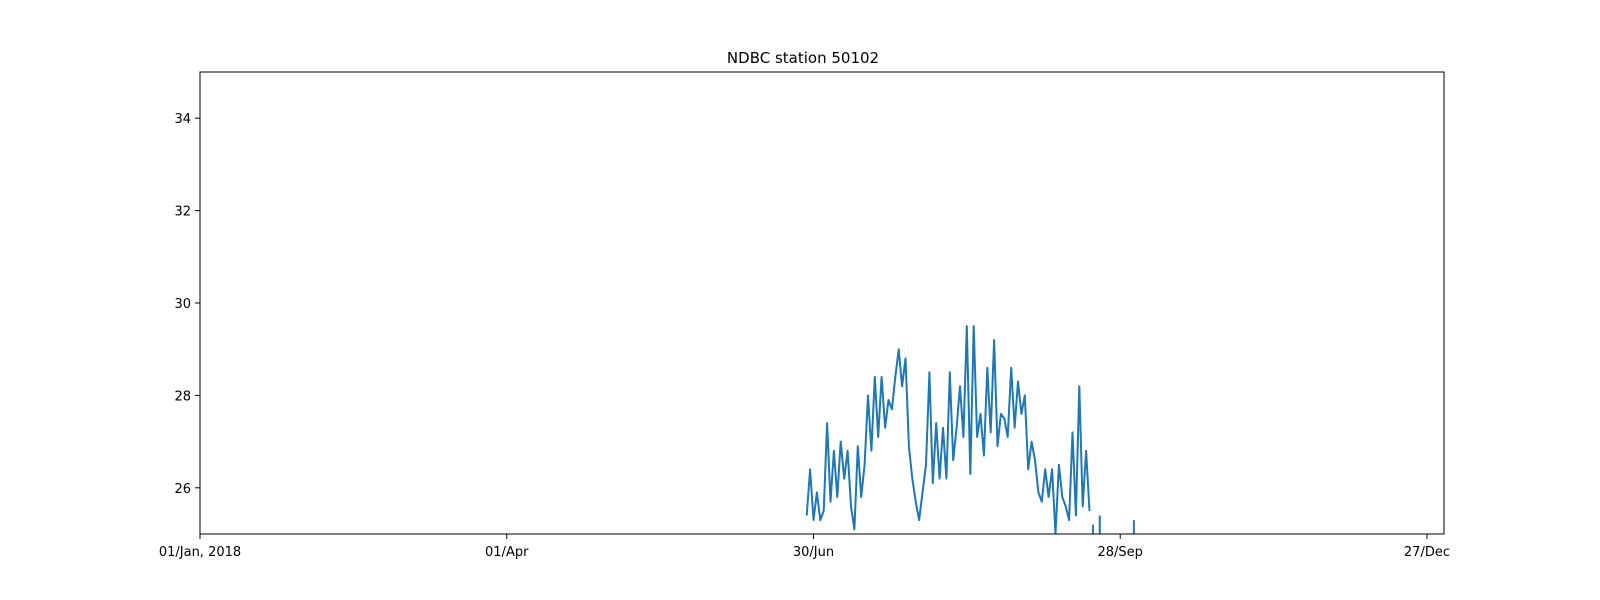 This screenshot has width=1600, height=600. Describe the element at coordinates (182, 212) in the screenshot. I see `y-tick-label: 32` at that location.